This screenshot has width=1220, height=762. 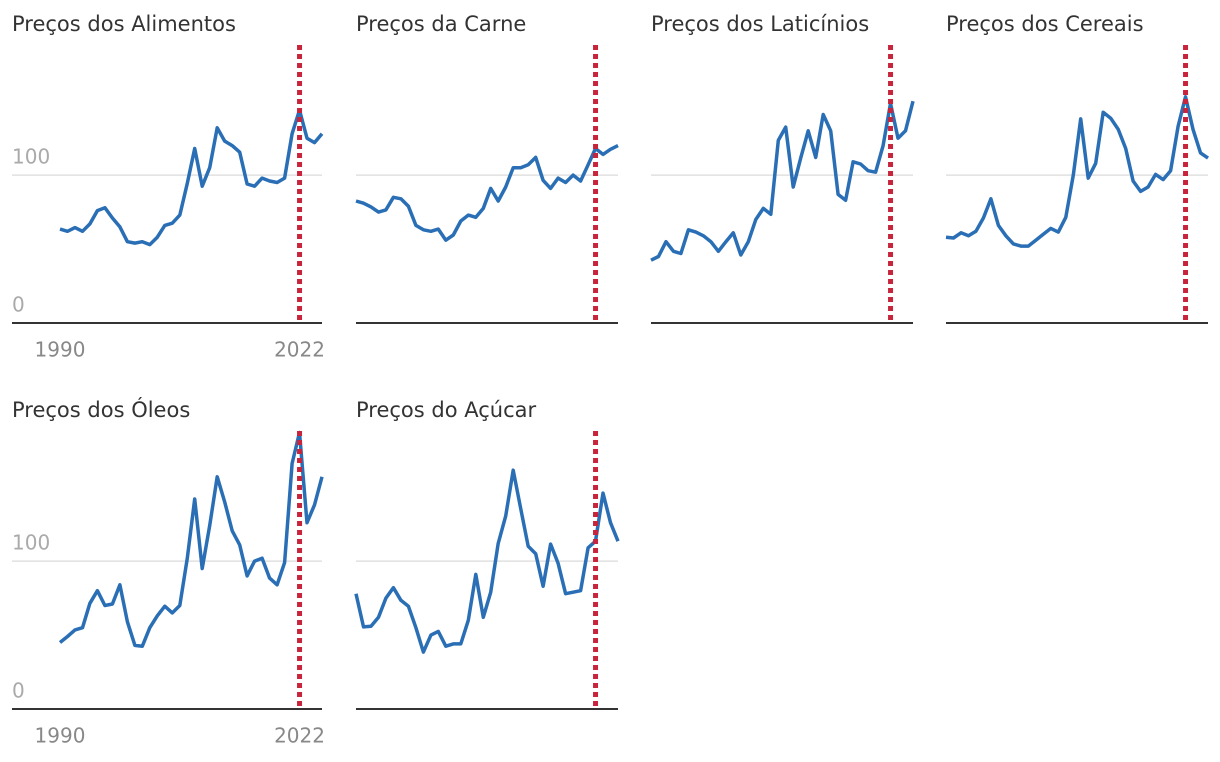 I want to click on panel-title: Preços dos Óleos, so click(x=101, y=409).